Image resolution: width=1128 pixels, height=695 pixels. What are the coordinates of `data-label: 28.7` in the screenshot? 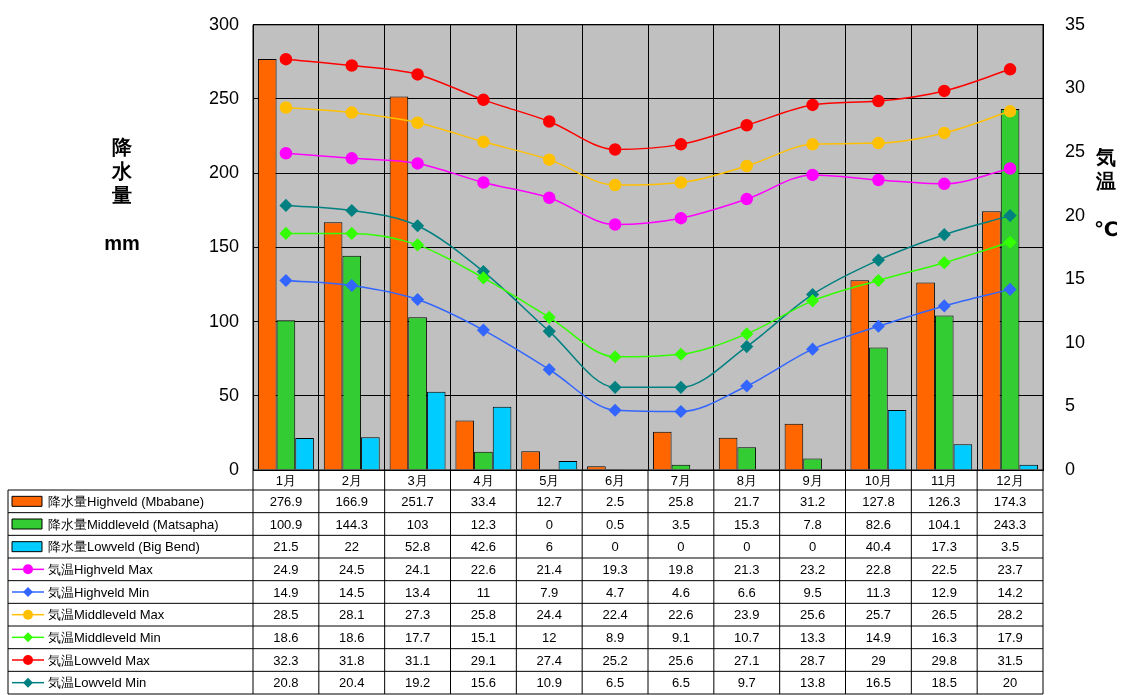 It's located at (812, 660).